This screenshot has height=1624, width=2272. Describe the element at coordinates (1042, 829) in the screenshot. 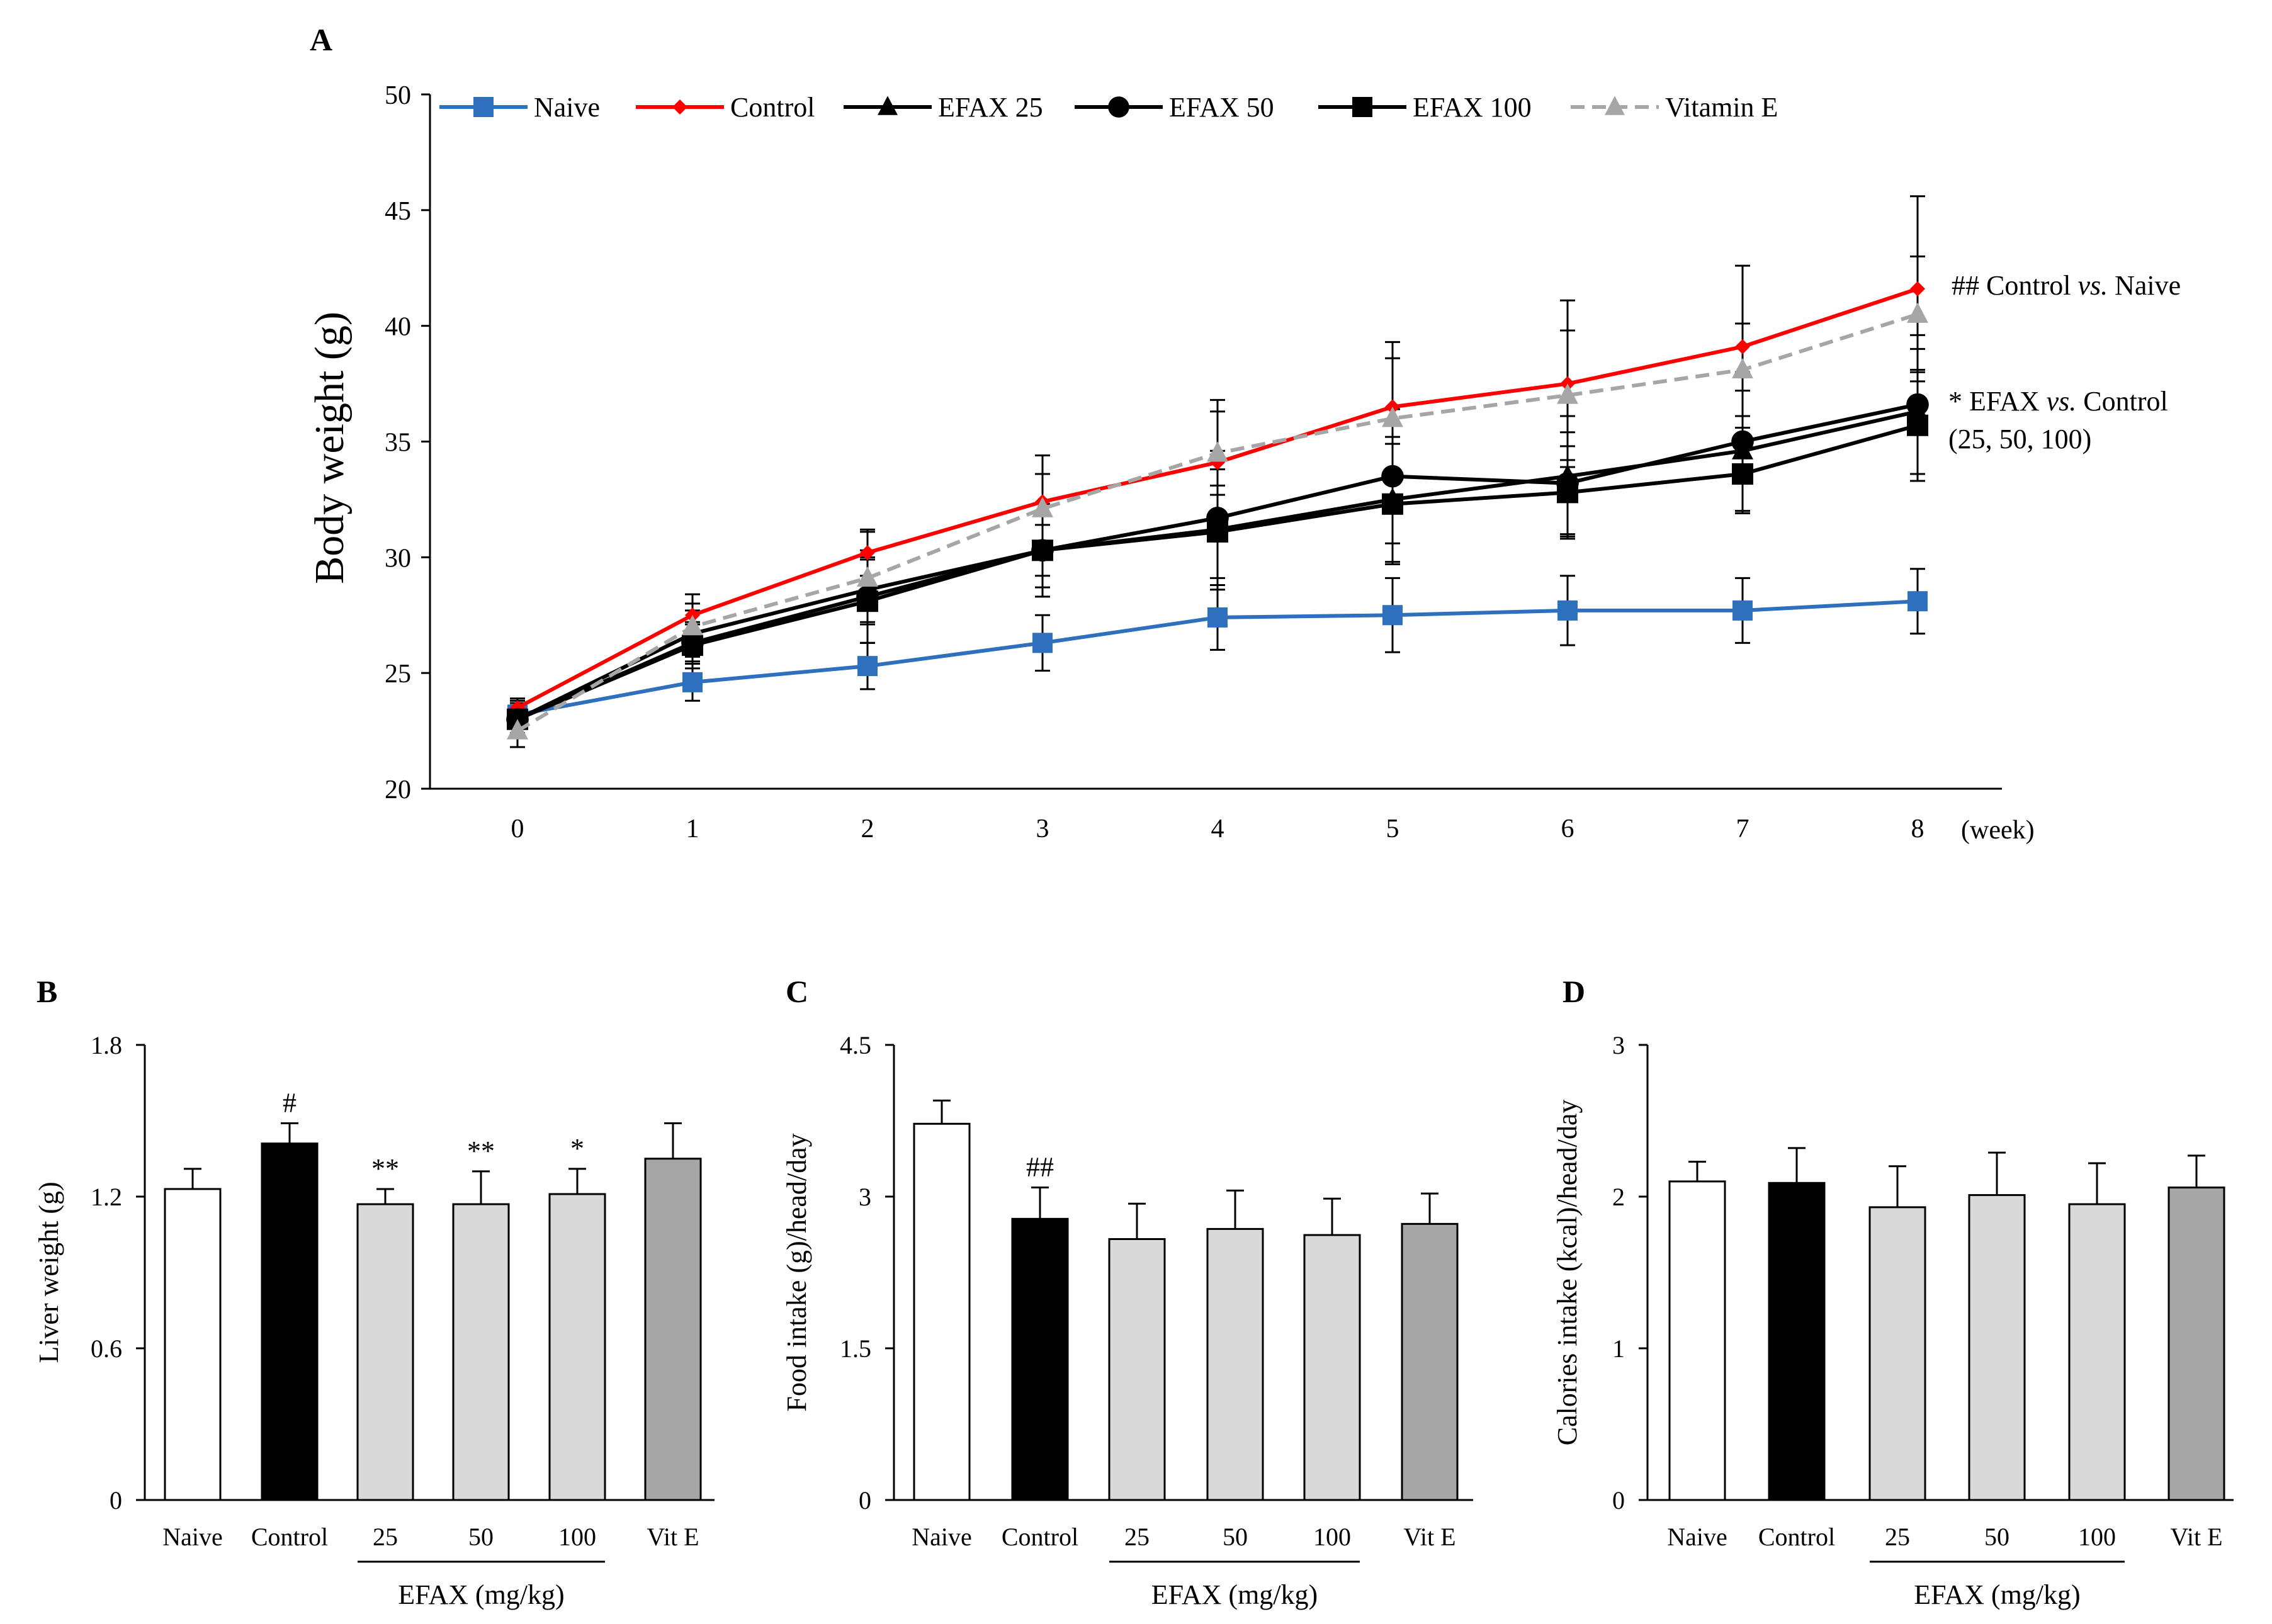

I see `x-tick-label: 3` at that location.